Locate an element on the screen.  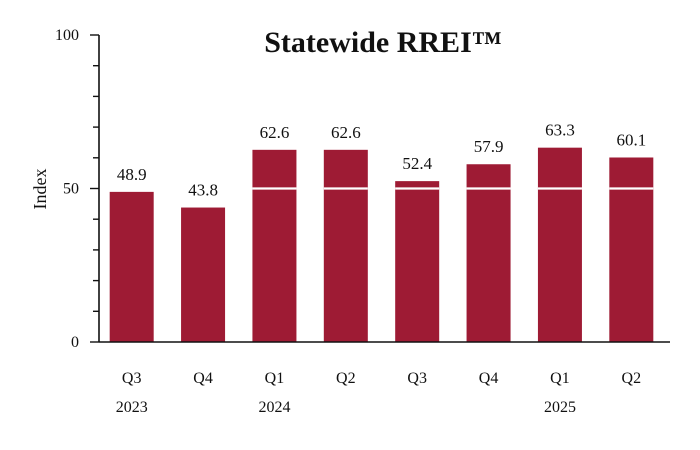
x-labels: Q3 2023 Q4 Q1 2024 Q2 Q3 Q4 Q1 2025 Q2 is located at coordinates (378, 393).